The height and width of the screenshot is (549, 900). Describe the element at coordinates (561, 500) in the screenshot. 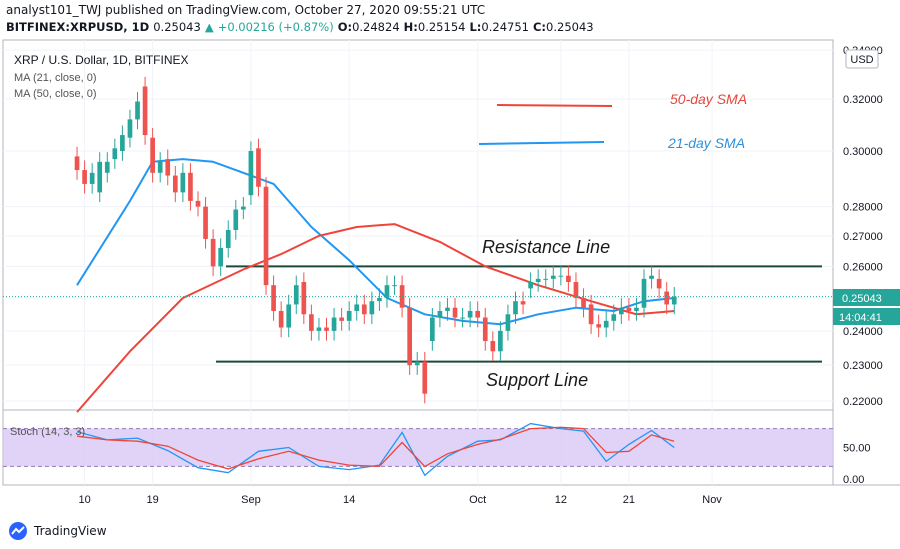

I see `time-tick-label: 12` at that location.